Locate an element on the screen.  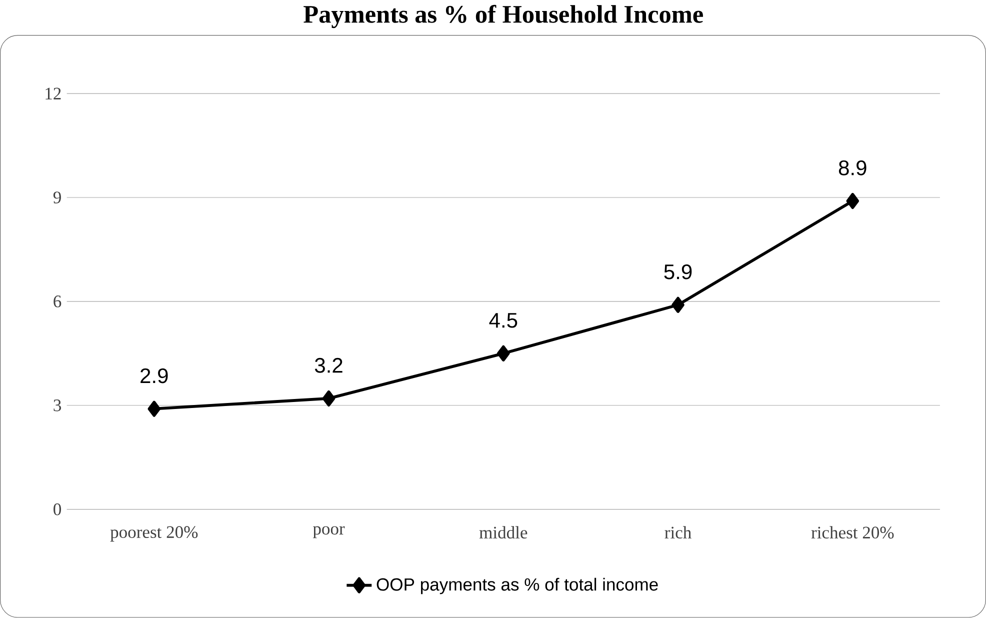
y-tick-label: 0 is located at coordinates (57, 510).